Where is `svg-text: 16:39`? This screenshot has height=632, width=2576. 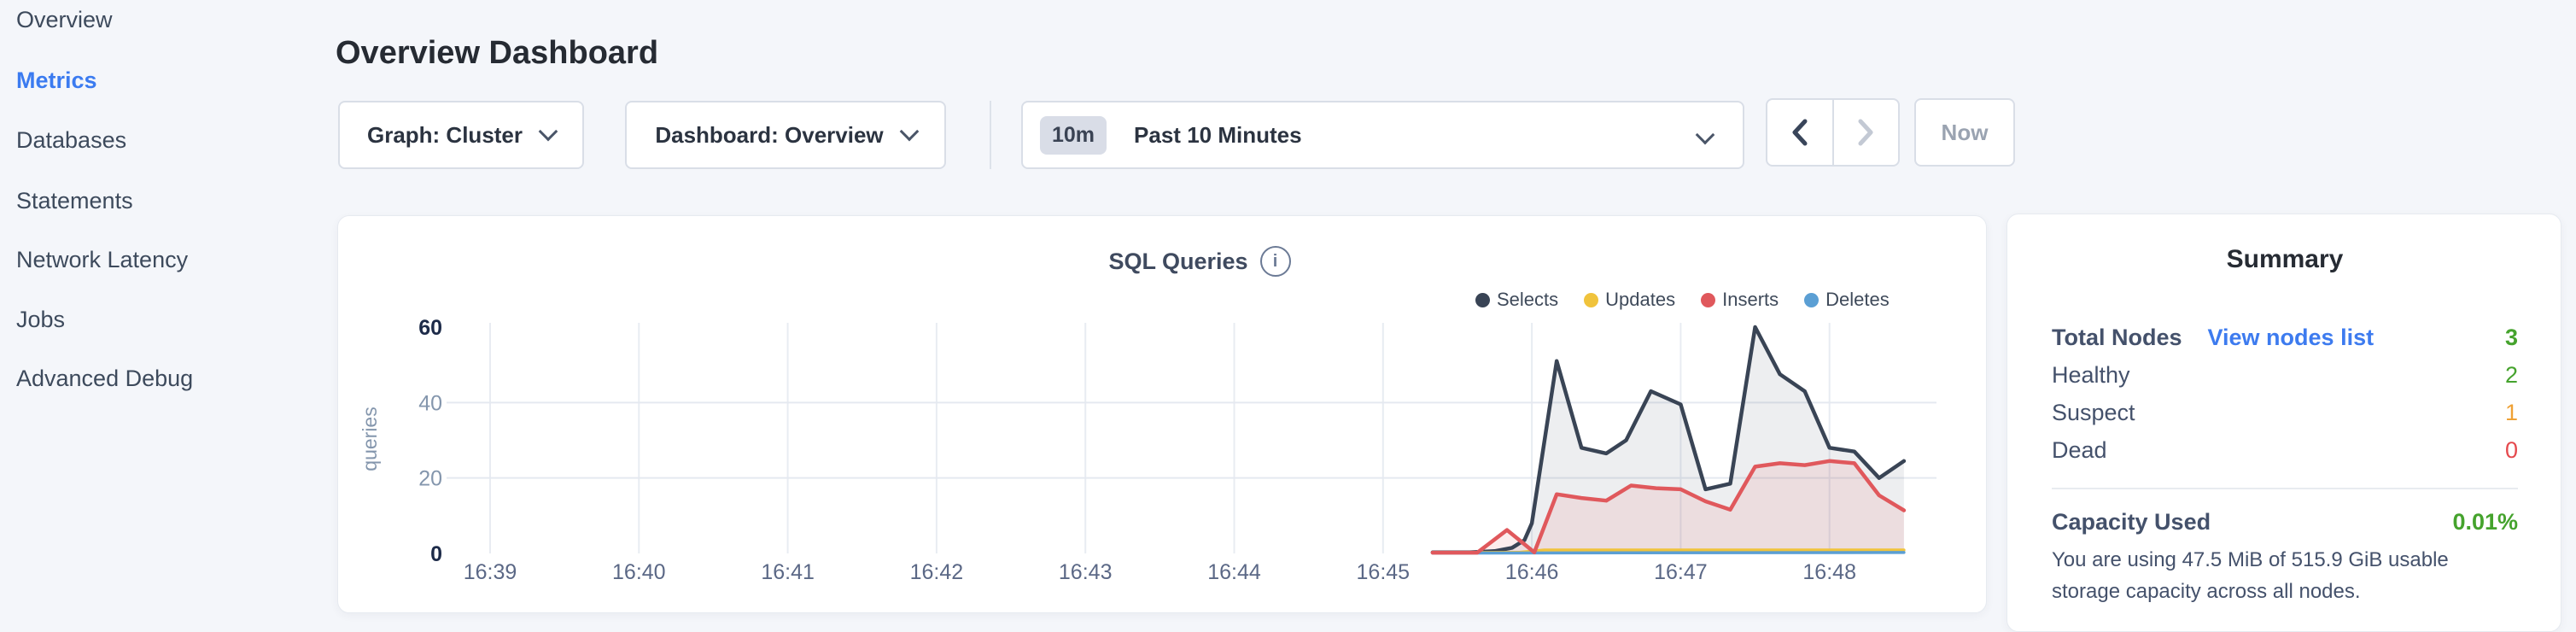 svg-text: 16:39 is located at coordinates (490, 572).